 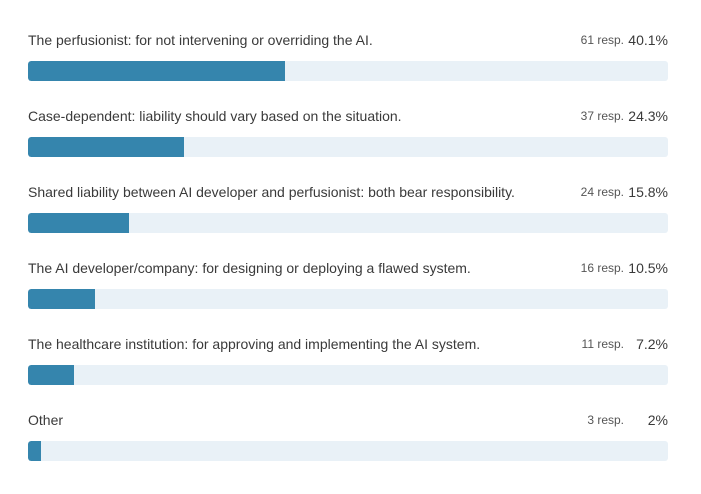 What do you see at coordinates (657, 420) in the screenshot?
I see `percent-label: 2%` at bounding box center [657, 420].